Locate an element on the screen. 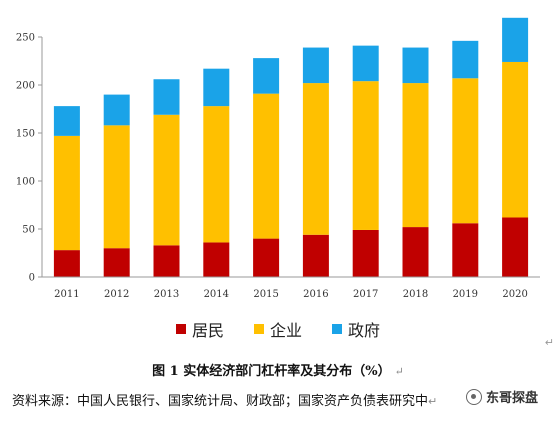  source-note: 资料来源：中国人民银行、国家统计局、财政部；国家资产负债表研究中↵ is located at coordinates (224, 399).